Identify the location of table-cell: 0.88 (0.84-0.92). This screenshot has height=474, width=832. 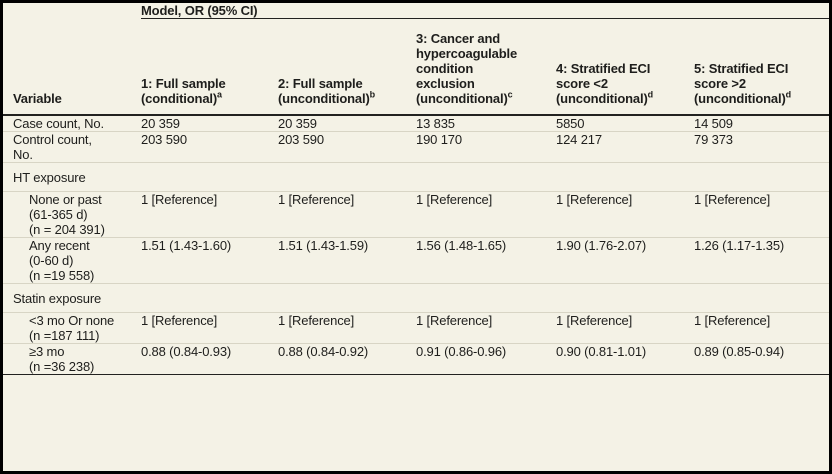
(347, 359).